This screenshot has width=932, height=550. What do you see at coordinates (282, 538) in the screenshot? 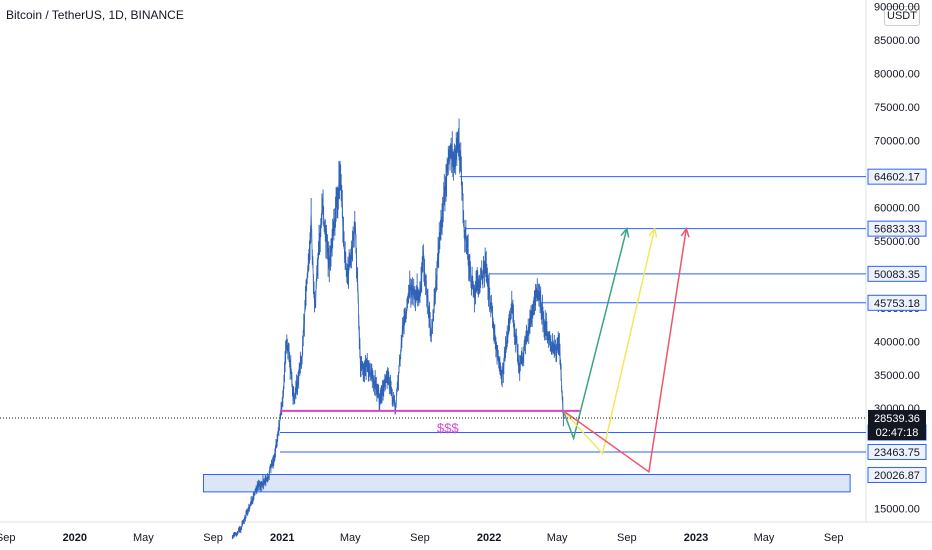
I see `time-tick-label: 2021` at bounding box center [282, 538].